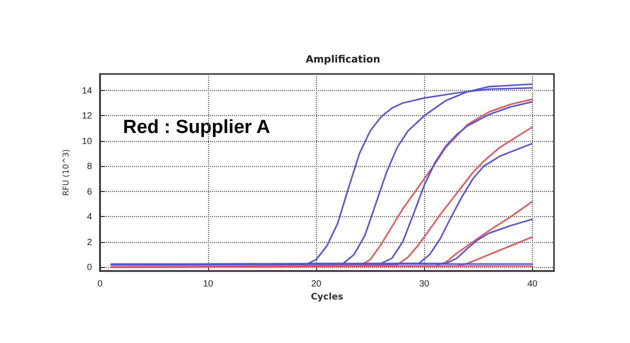 This screenshot has width=630, height=343. What do you see at coordinates (89, 267) in the screenshot?
I see `y-tick-label: 0` at bounding box center [89, 267].